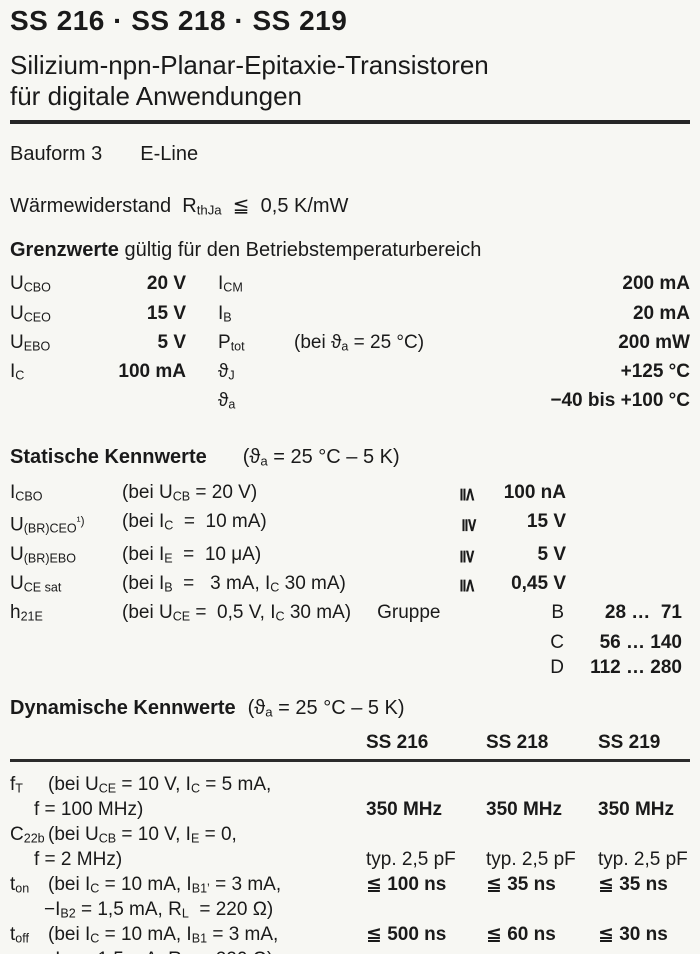  I want to click on dynamisch-heading: Dynamische Kennwerte (ϑa = 25 °C – 5 K), so click(350, 710).